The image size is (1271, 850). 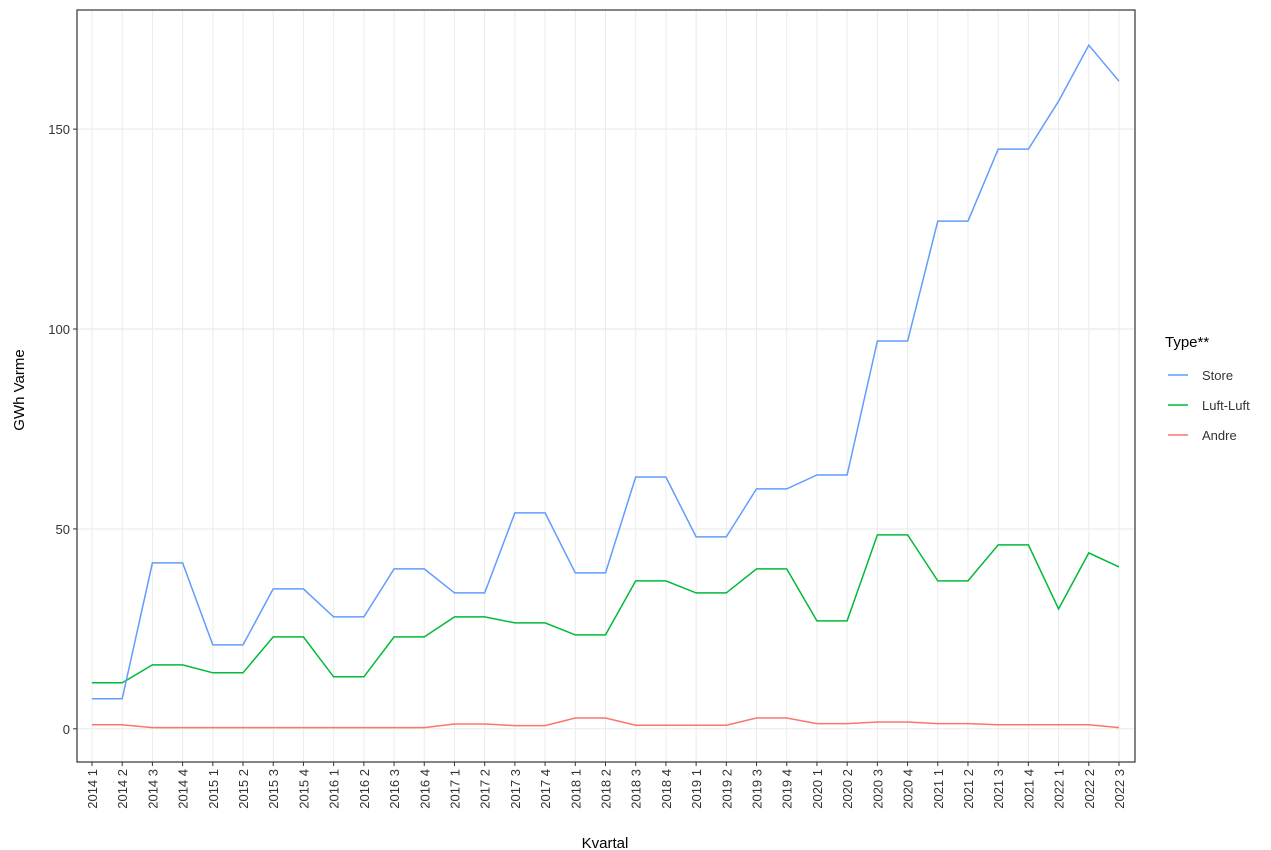 I want to click on x-tick-label: 2019 2, so click(x=726, y=789).